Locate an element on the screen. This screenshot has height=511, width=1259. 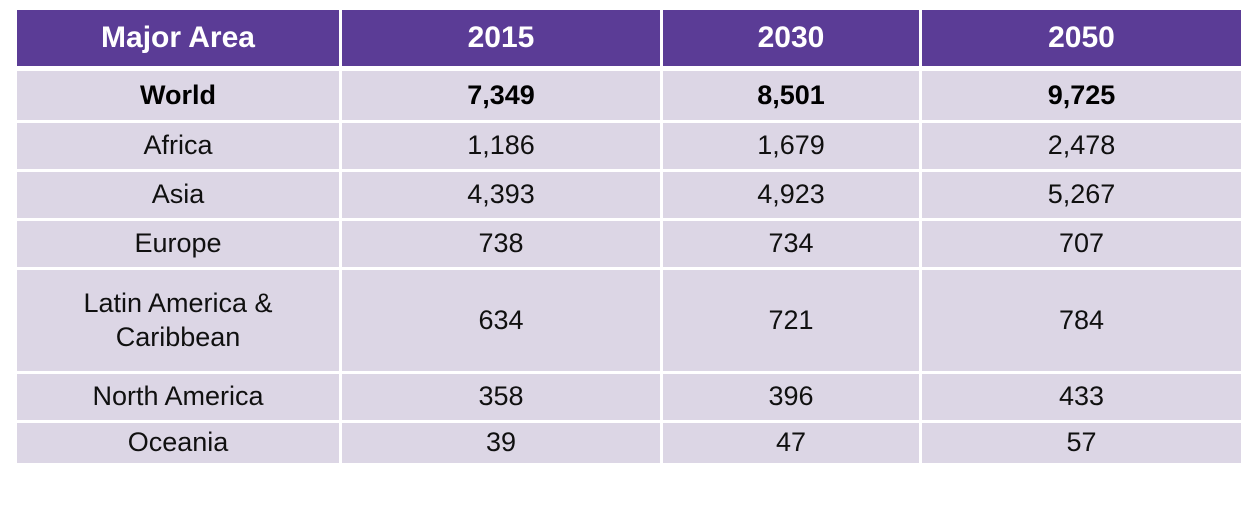
row-world: World 7,349 8,501 9,725 is located at coordinates (629, 95).